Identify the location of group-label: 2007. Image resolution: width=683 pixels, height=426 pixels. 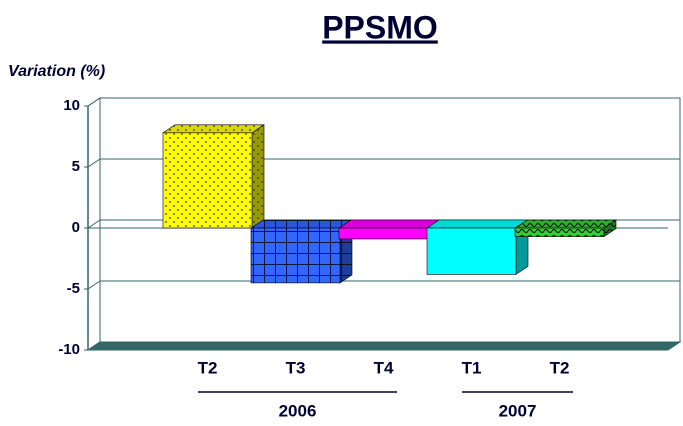
(518, 410).